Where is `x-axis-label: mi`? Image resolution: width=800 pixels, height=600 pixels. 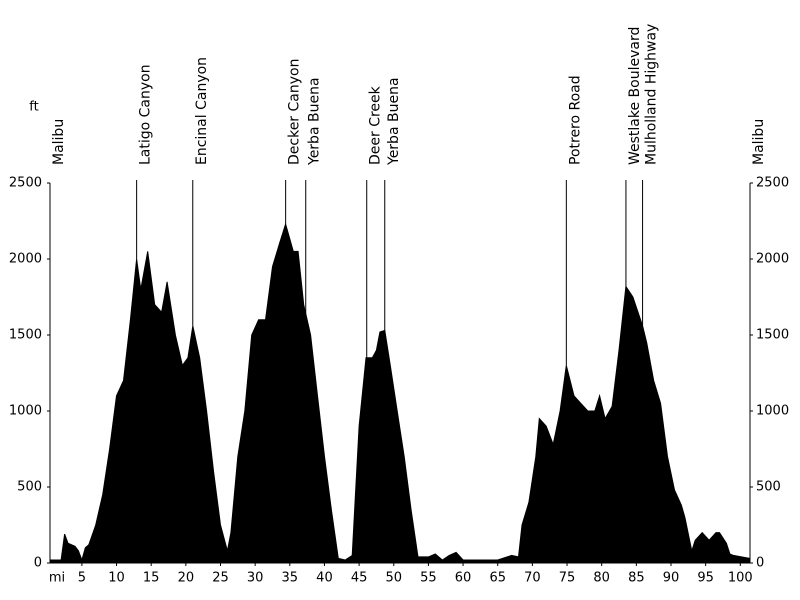 x-axis-label: mi is located at coordinates (57, 578).